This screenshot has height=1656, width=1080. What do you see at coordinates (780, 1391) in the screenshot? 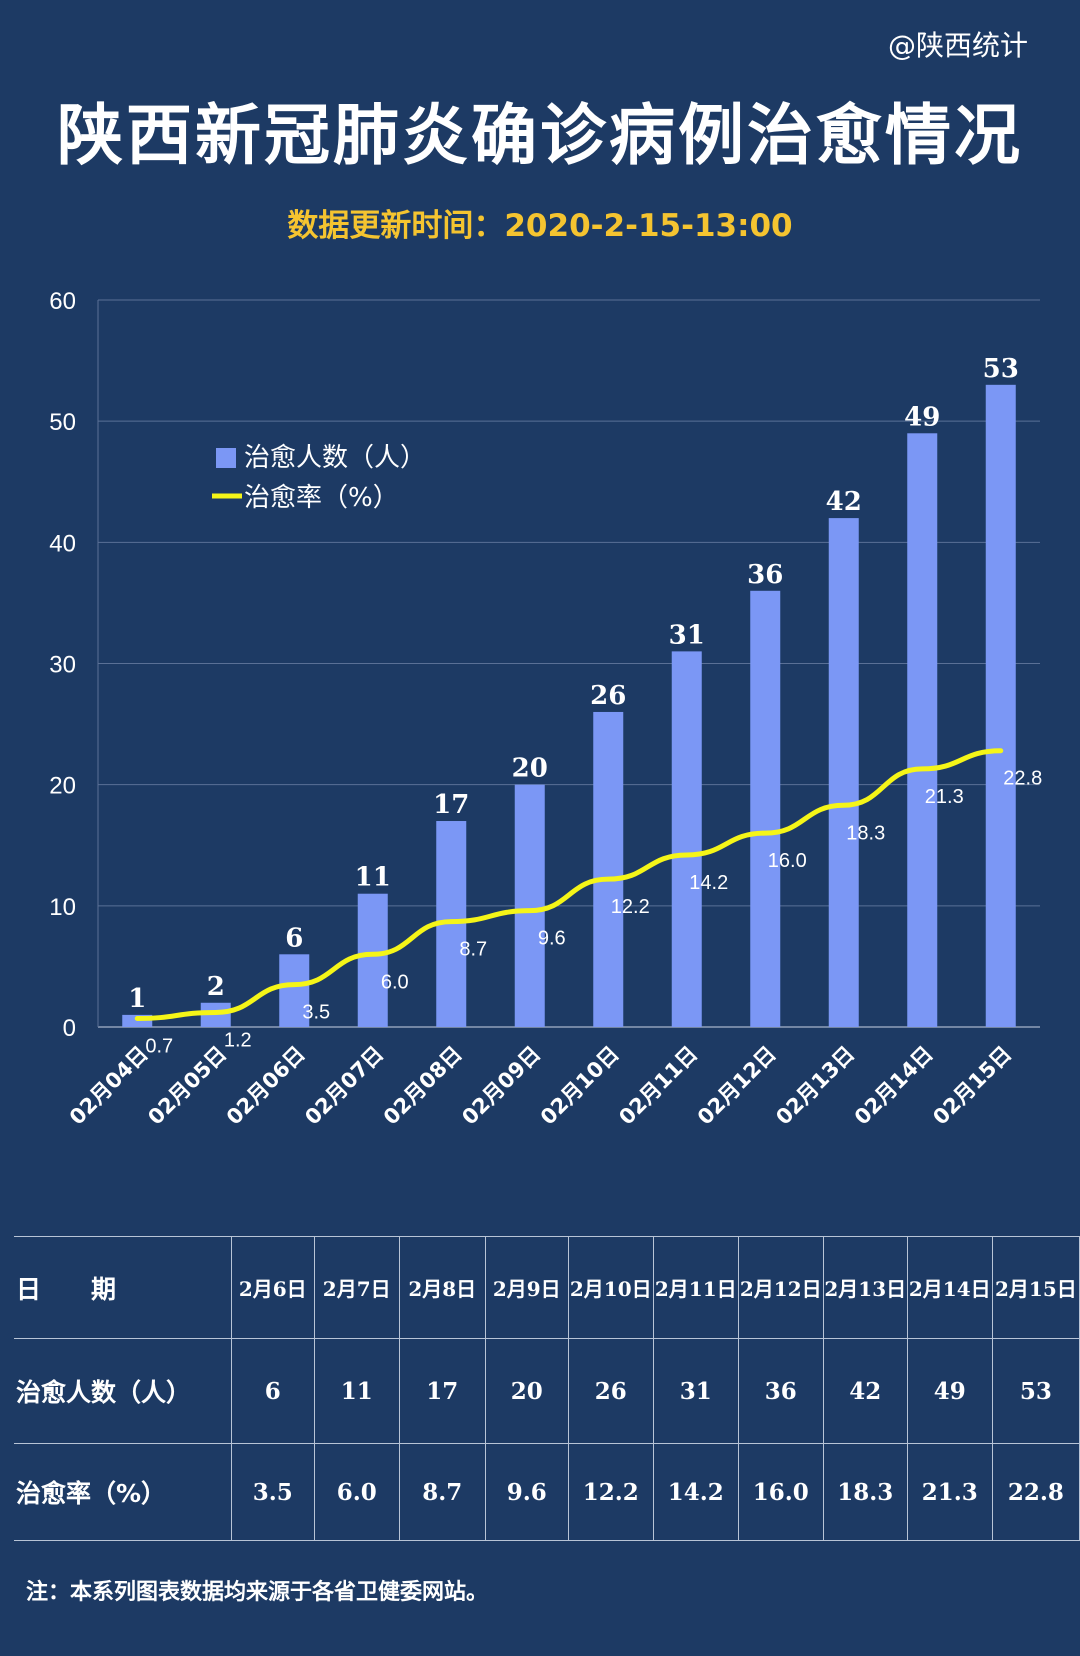
I see `table-cell: 36` at bounding box center [780, 1391].